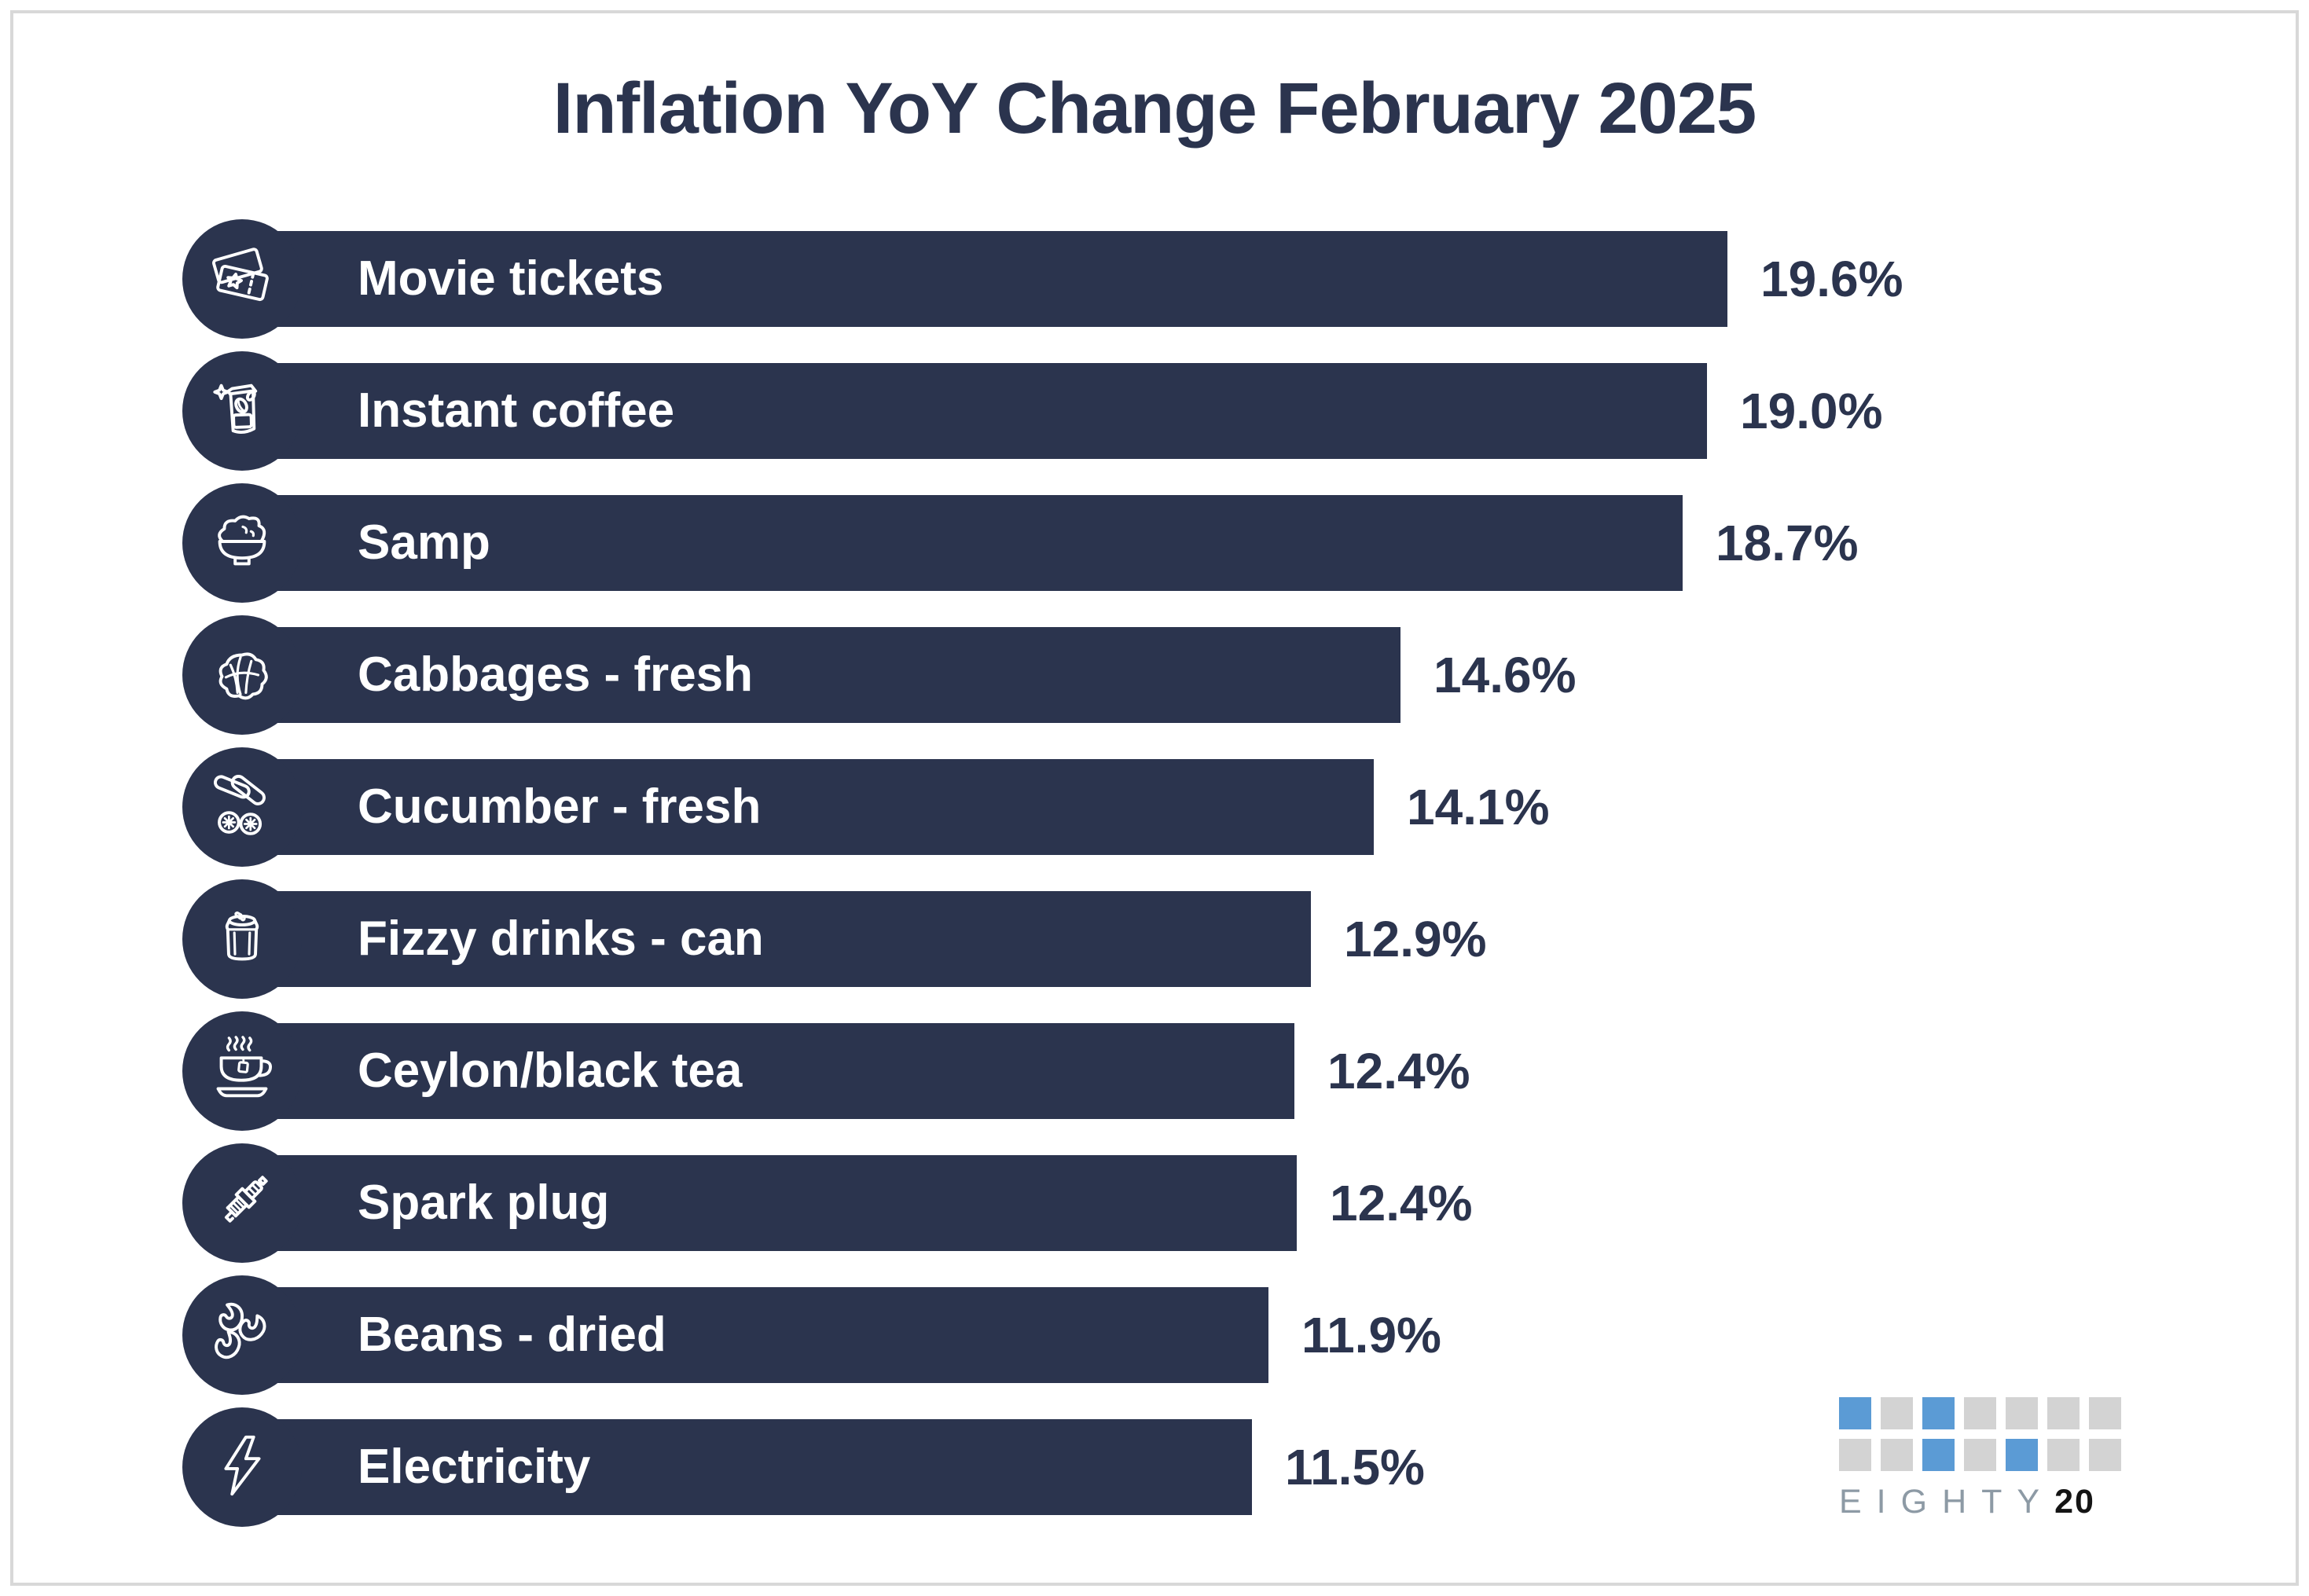  Describe the element at coordinates (1478, 807) in the screenshot. I see `bar-value-label: 14.1%` at that location.